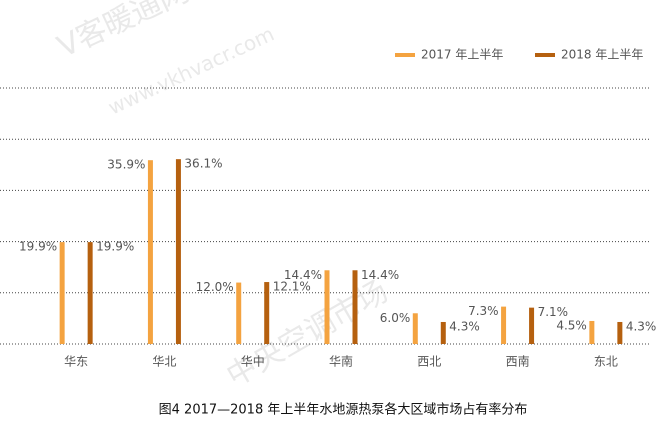  I want to click on x-tick-label: 华东, so click(76, 362).